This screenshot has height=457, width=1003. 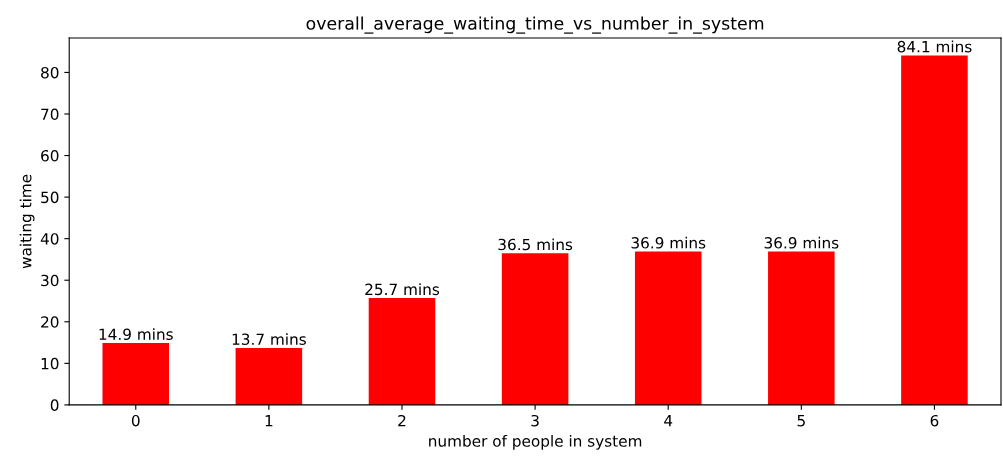 What do you see at coordinates (934, 420) in the screenshot?
I see `x-tick-label: 6` at bounding box center [934, 420].